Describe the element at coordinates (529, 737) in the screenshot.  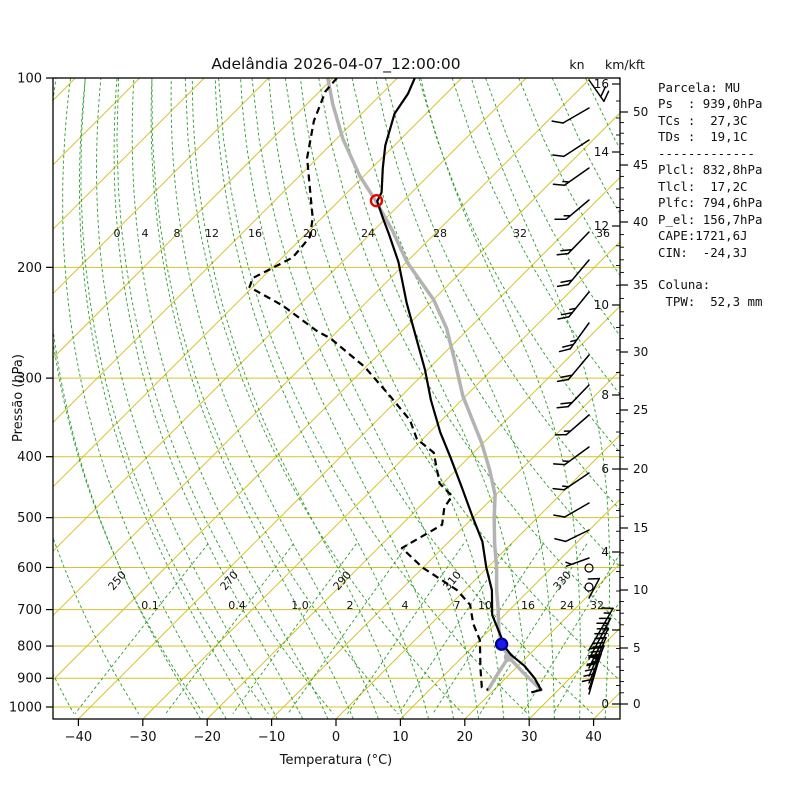
I see `temperature-tick-label: 30` at that location.